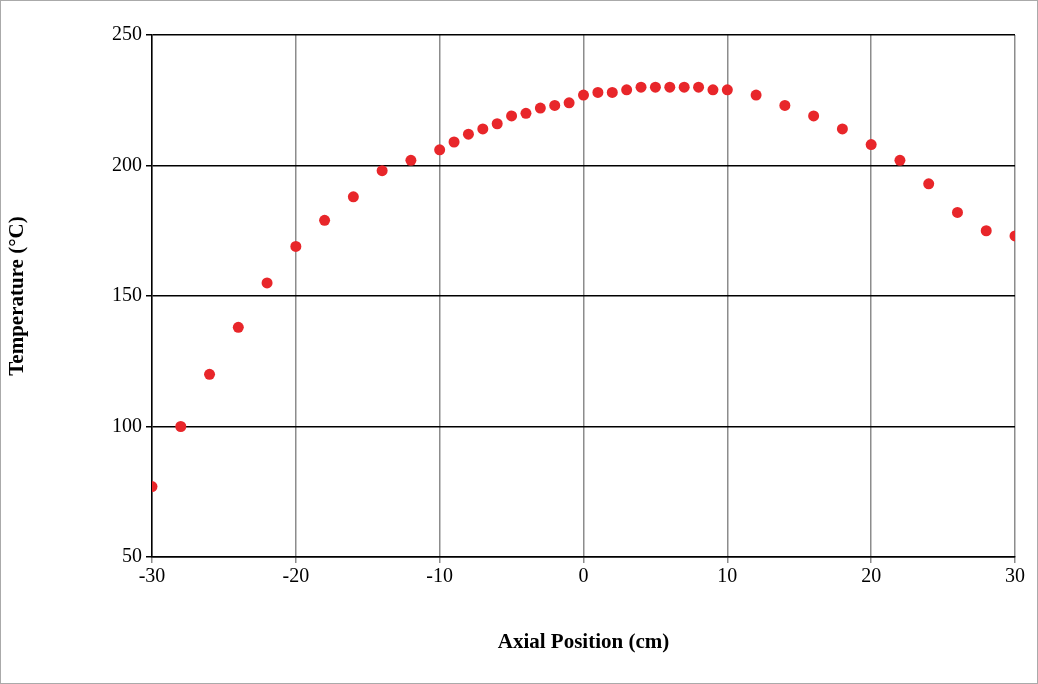 This screenshot has width=1038, height=684. Describe the element at coordinates (296, 575) in the screenshot. I see `x-tick-label: -20` at that location.